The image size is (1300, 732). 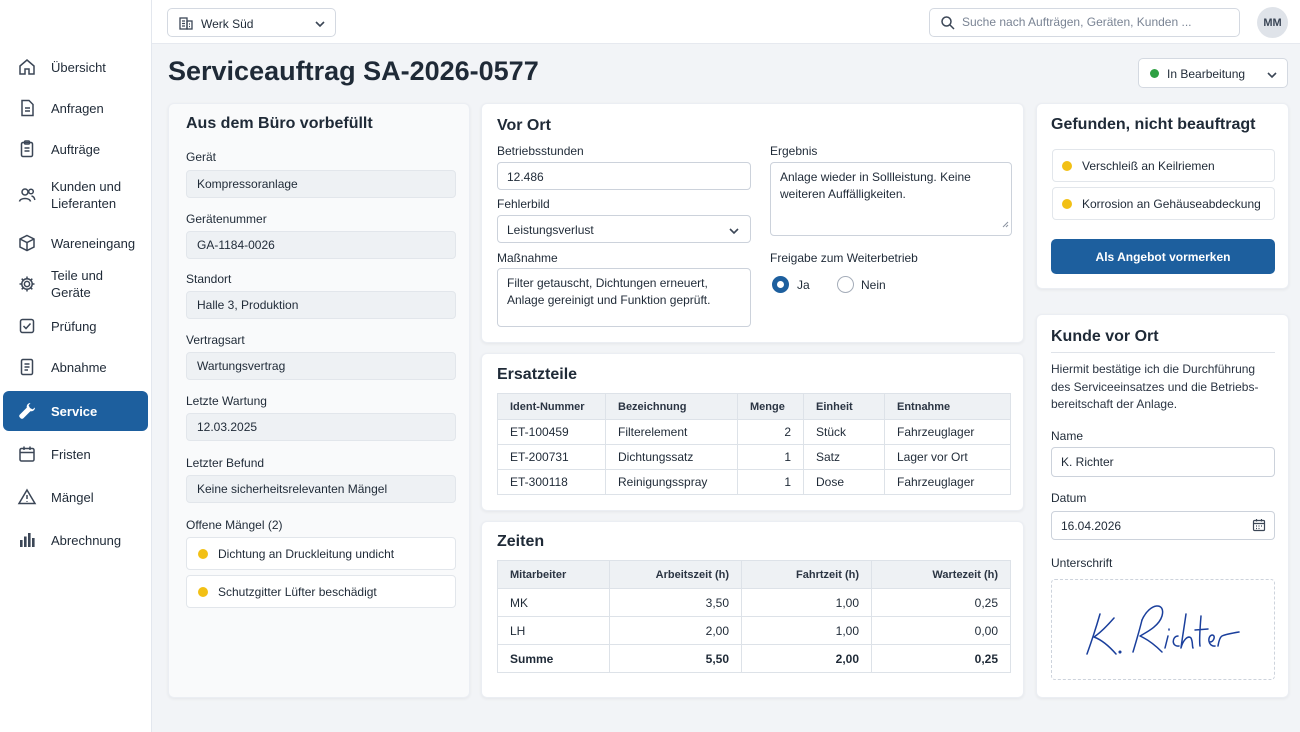 I want to click on date-value: 16.04.2026, so click(x=1091, y=526).